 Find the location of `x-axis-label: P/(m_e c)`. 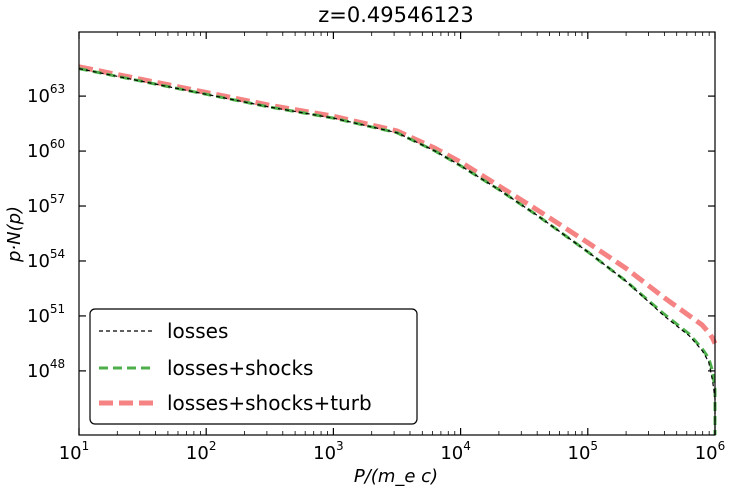

x-axis-label: P/(m_e c) is located at coordinates (396, 476).